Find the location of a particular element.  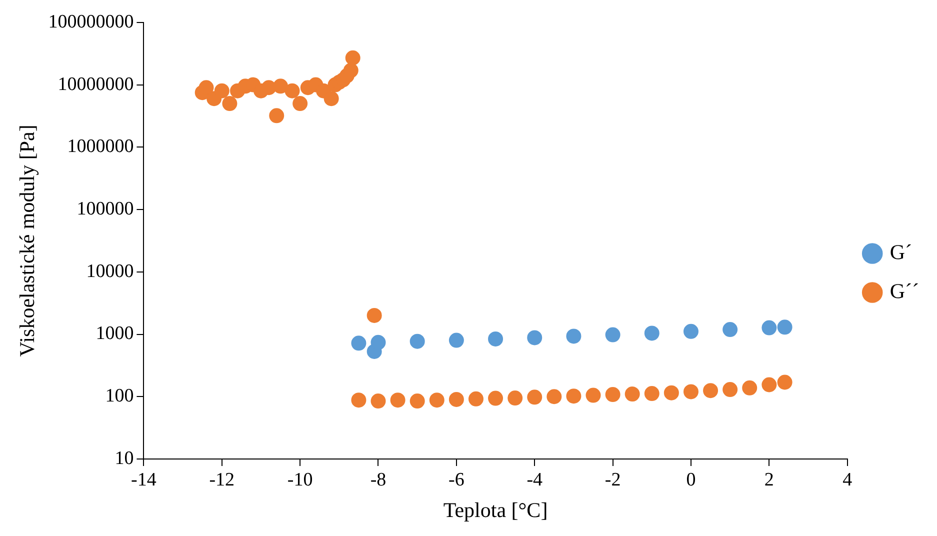

x-axis-title: Teplota [°C] is located at coordinates (495, 510).